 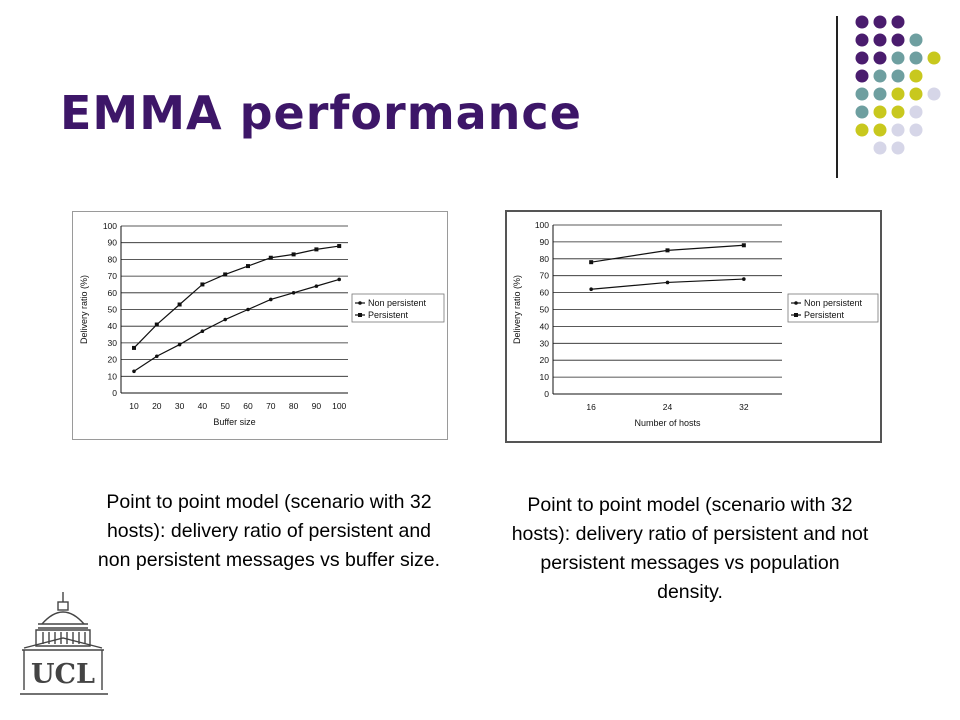 What do you see at coordinates (110, 226) in the screenshot?
I see `y-tick-label: 100` at bounding box center [110, 226].